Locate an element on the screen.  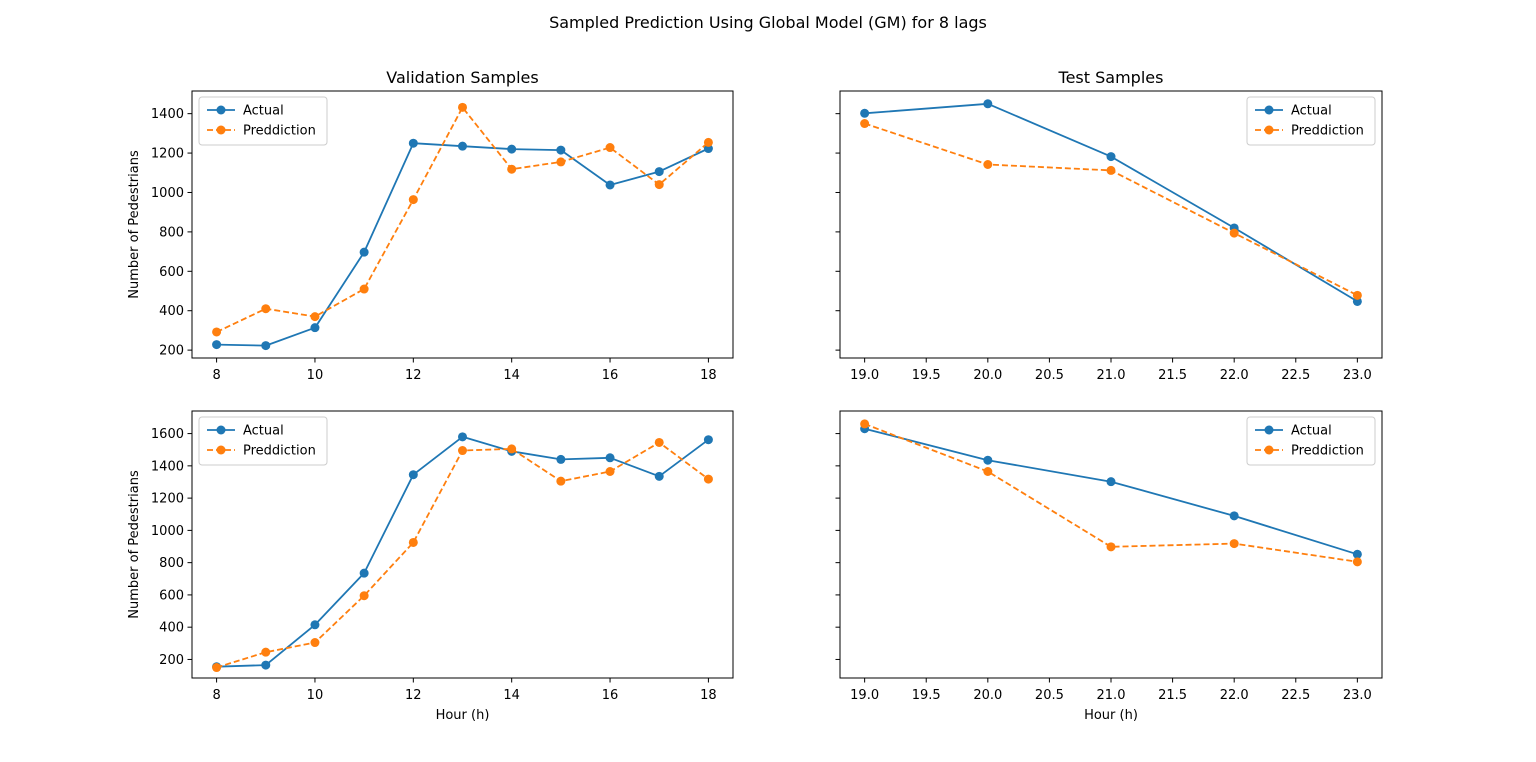
y-tick-label: 1400 is located at coordinates (167, 114).